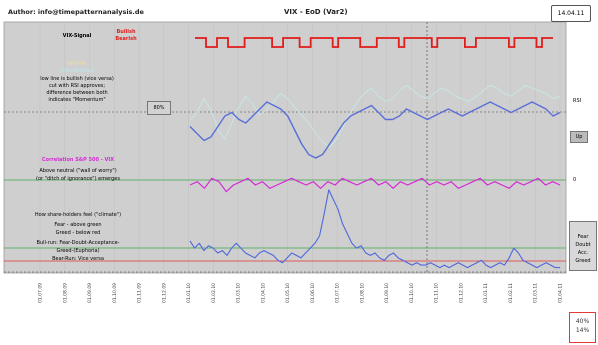 The width and height of the screenshot is (598, 345). What do you see at coordinates (126, 39) in the screenshot?
I see `bearish-label: Bearish` at bounding box center [126, 39].